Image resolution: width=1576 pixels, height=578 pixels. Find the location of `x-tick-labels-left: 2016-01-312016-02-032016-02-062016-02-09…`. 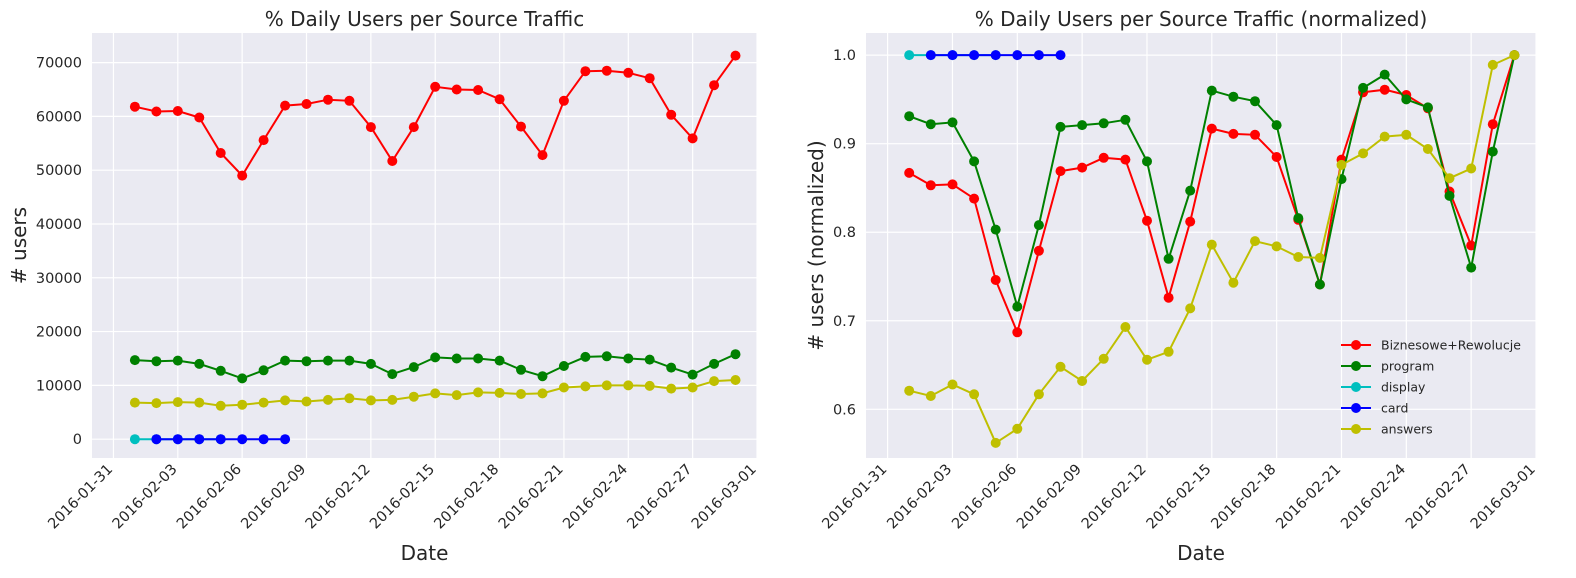

x-tick-labels-left: 2016-01-312016-02-032016-02-062016-02-09… is located at coordinates (402, 497).